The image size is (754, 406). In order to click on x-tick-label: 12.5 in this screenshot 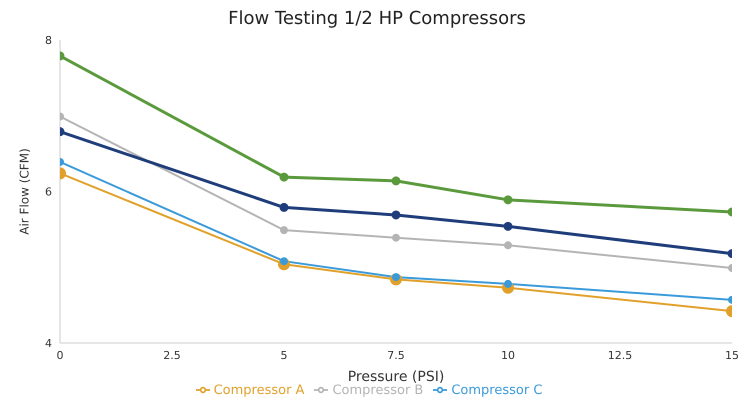, I will do `click(620, 355)`.